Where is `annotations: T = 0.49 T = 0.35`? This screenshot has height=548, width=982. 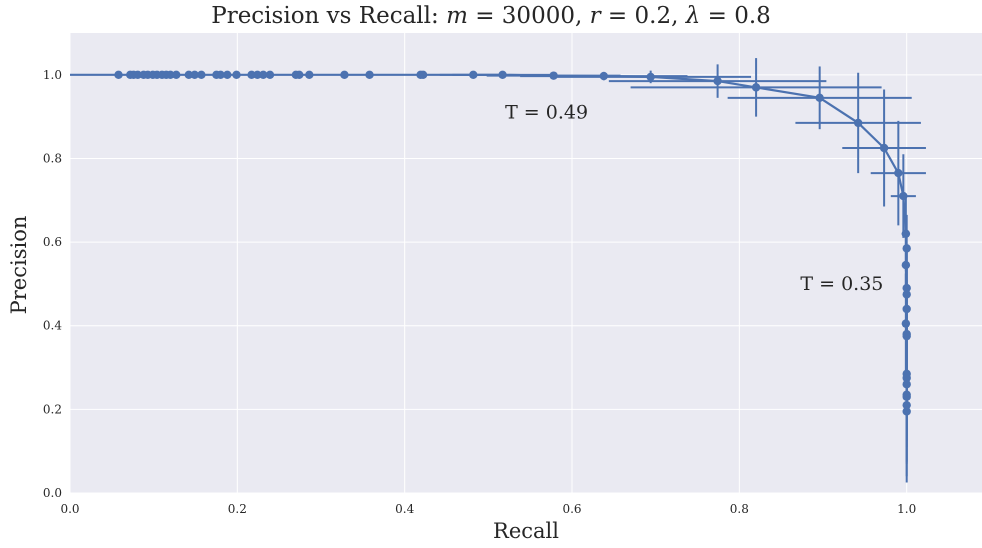 annotations: T = 0.49 T = 0.35 is located at coordinates (694, 197).